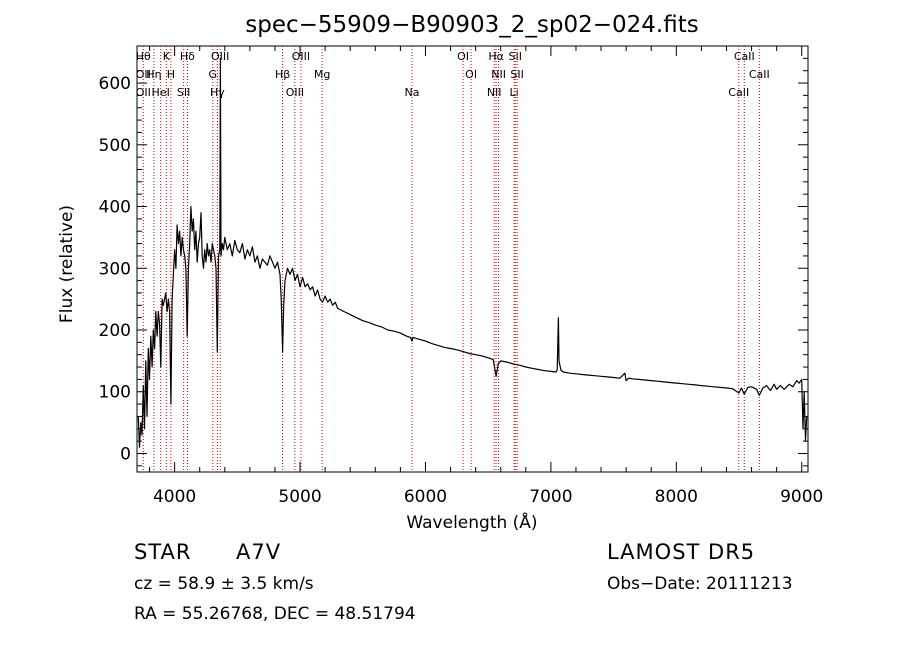  I want to click on x-tick-label: 4000, so click(174, 497).